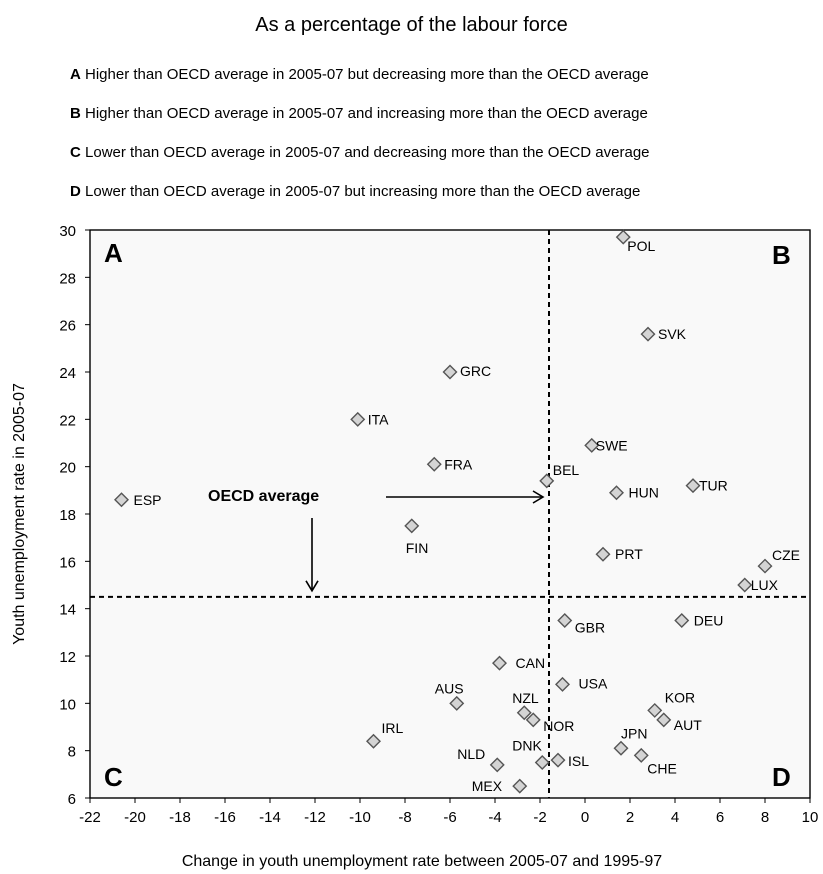 This screenshot has height=874, width=823. I want to click on y-tick-label: 10, so click(67, 704).